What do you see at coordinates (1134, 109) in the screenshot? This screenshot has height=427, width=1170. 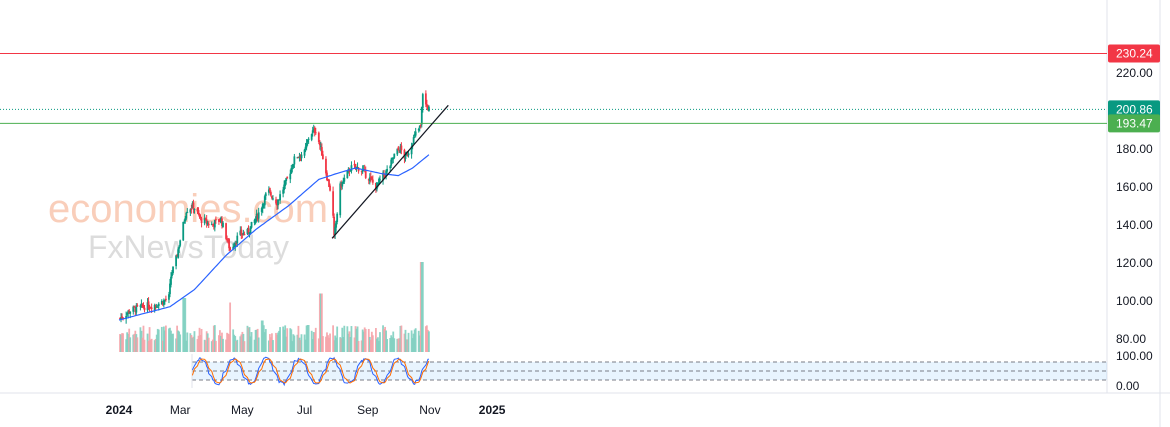 I see `price-badge` at bounding box center [1134, 109].